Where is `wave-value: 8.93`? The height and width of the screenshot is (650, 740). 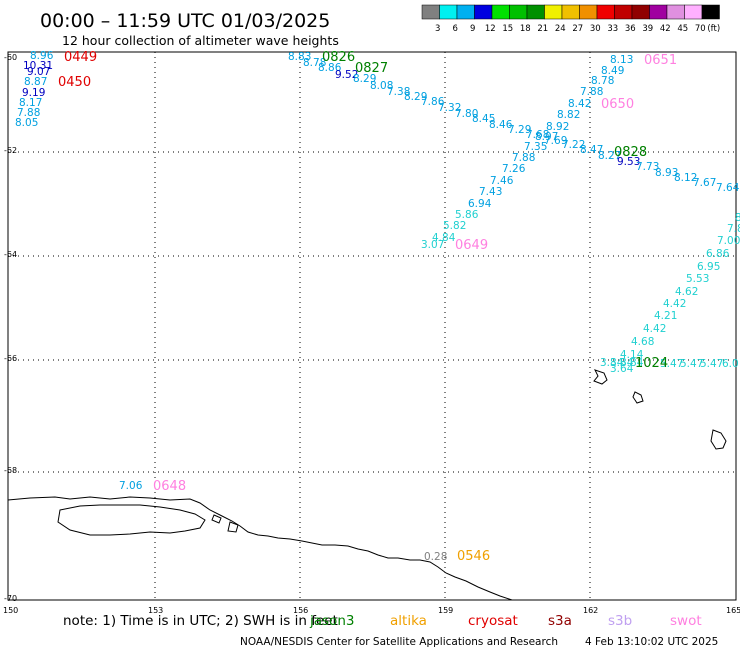 wave-value: 8.93 is located at coordinates (666, 173).